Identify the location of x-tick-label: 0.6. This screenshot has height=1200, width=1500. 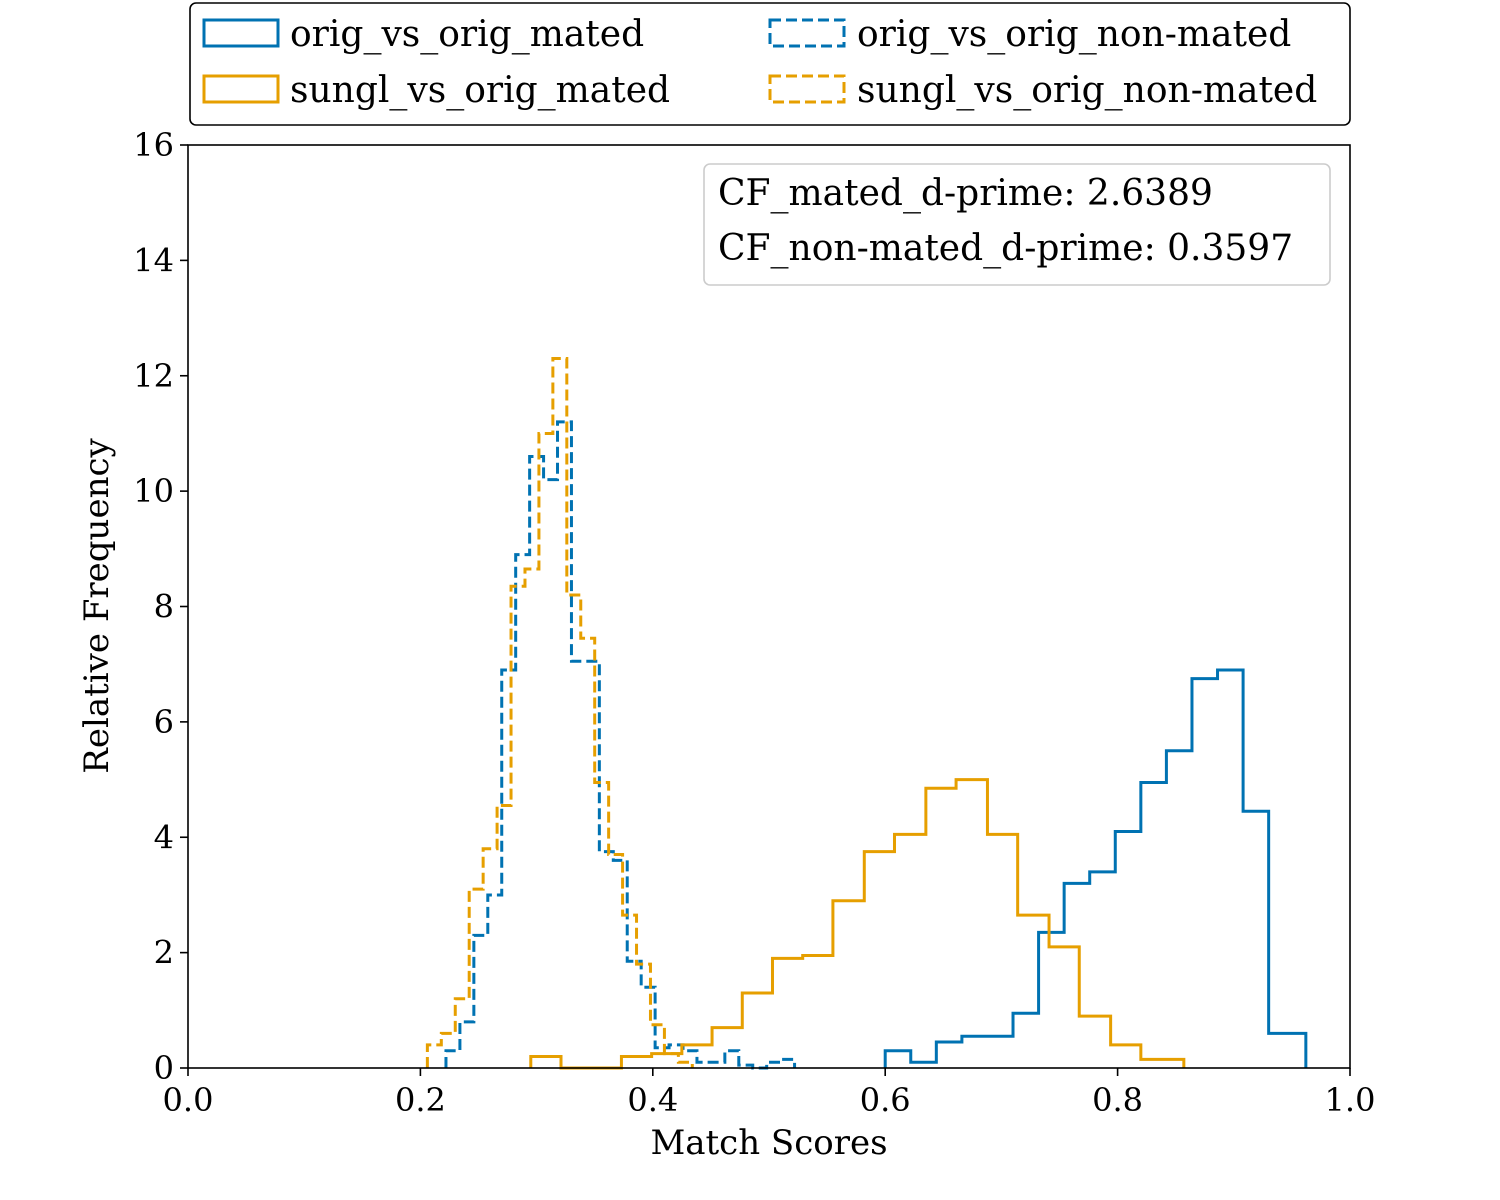
(885, 1100).